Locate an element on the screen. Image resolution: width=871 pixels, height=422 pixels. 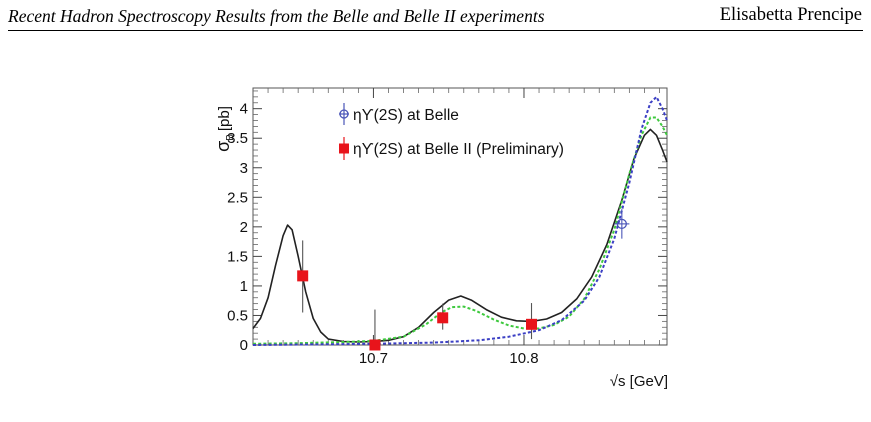
legend-entry-belle: ηϒ(2S) at Belle is located at coordinates (399, 114).